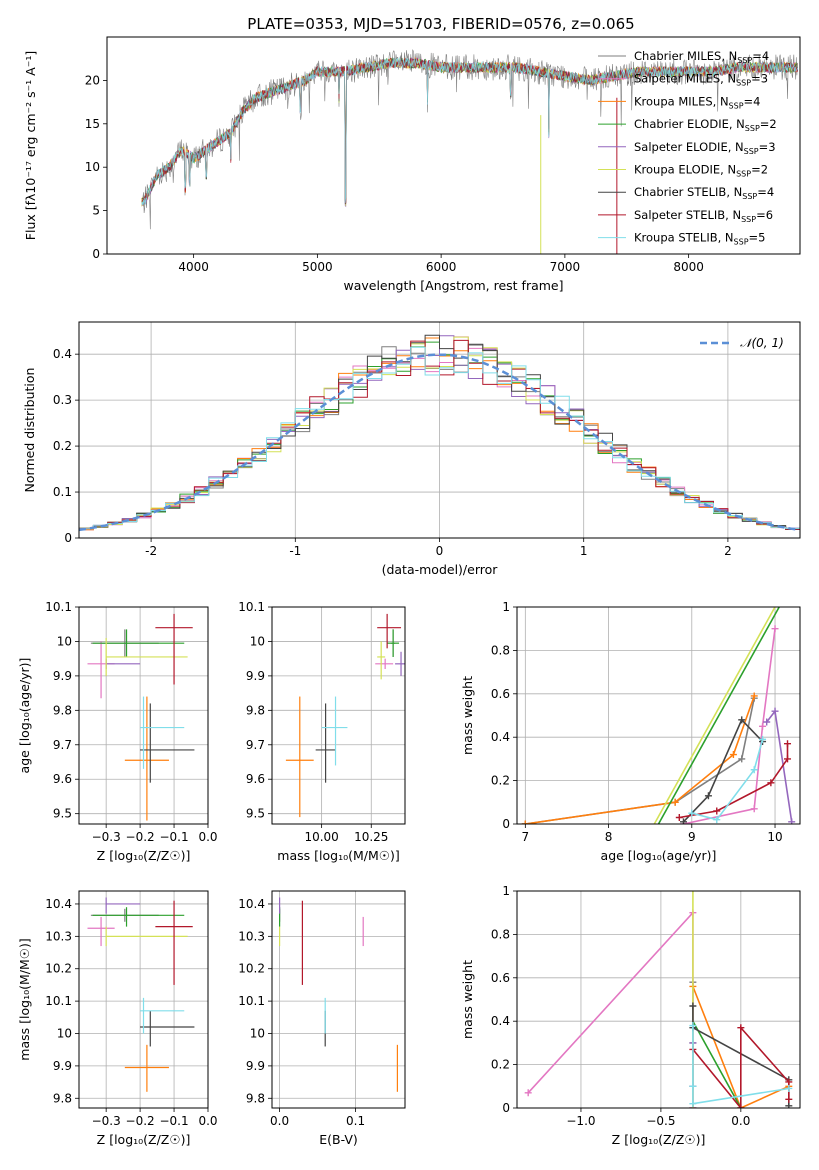 The image size is (819, 1170). I want to click on x-tick-label: −0.5, so click(660, 1121).